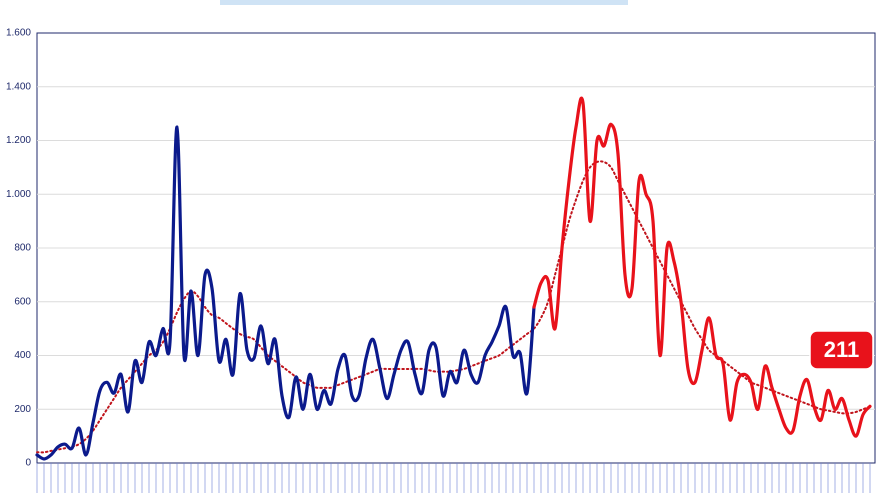  I want to click on y-tick-label: 600, so click(22, 301).